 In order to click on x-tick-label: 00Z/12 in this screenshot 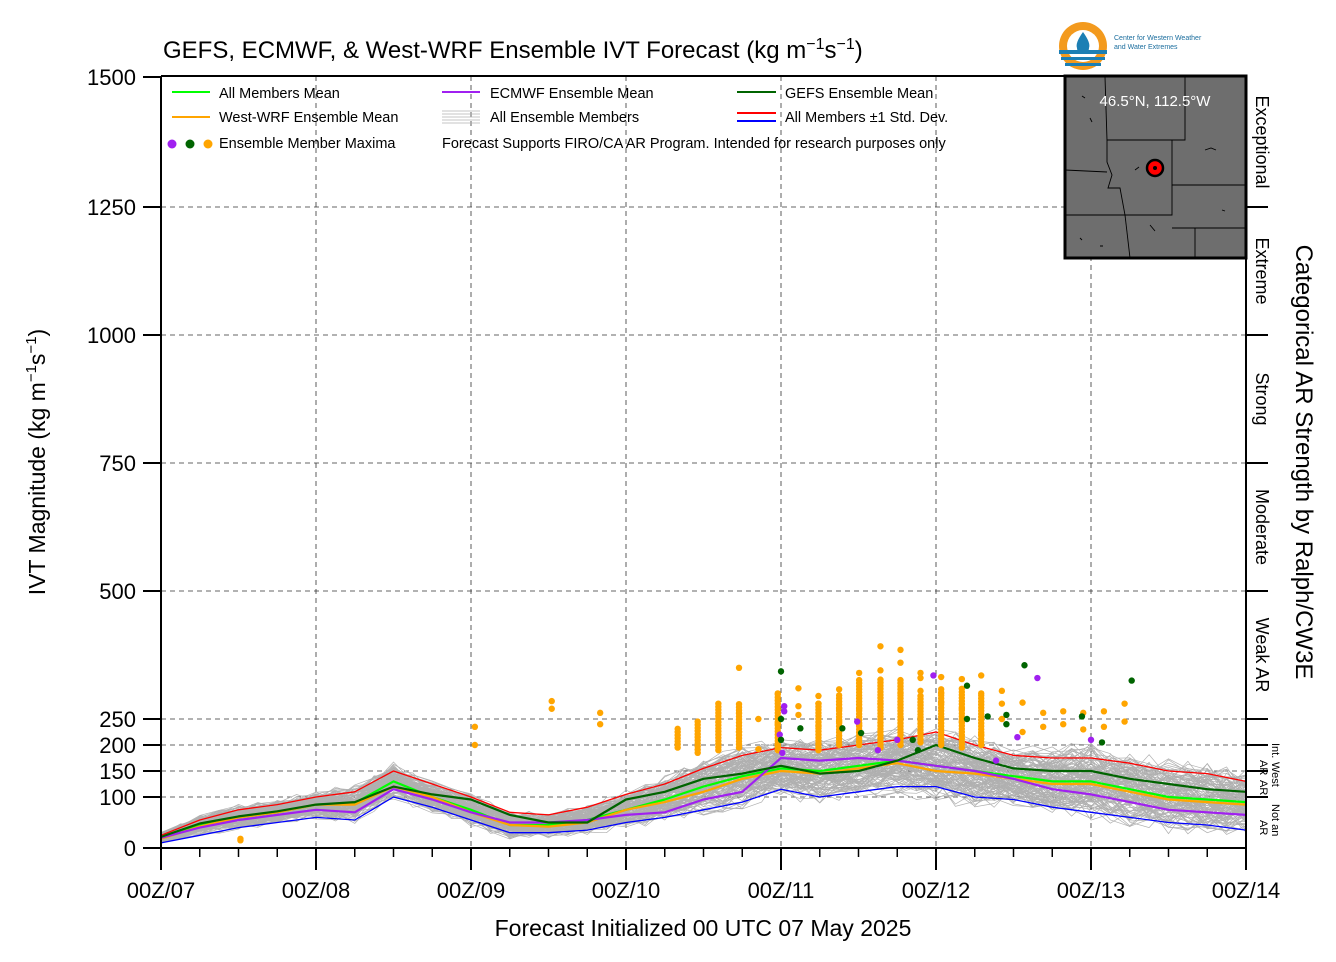, I will do `click(936, 890)`.